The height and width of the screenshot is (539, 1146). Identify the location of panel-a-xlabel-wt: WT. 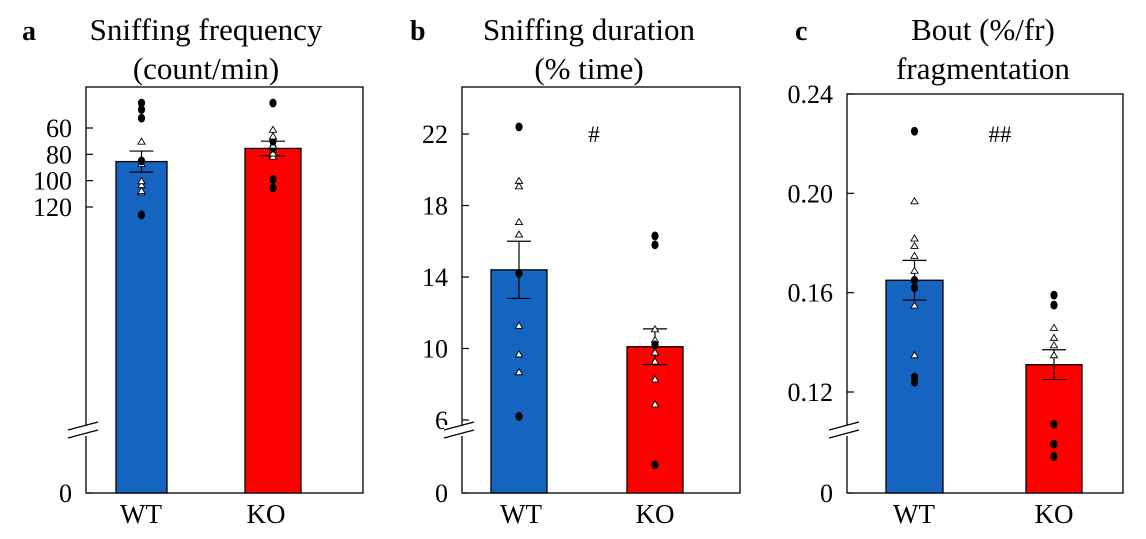
(141, 514).